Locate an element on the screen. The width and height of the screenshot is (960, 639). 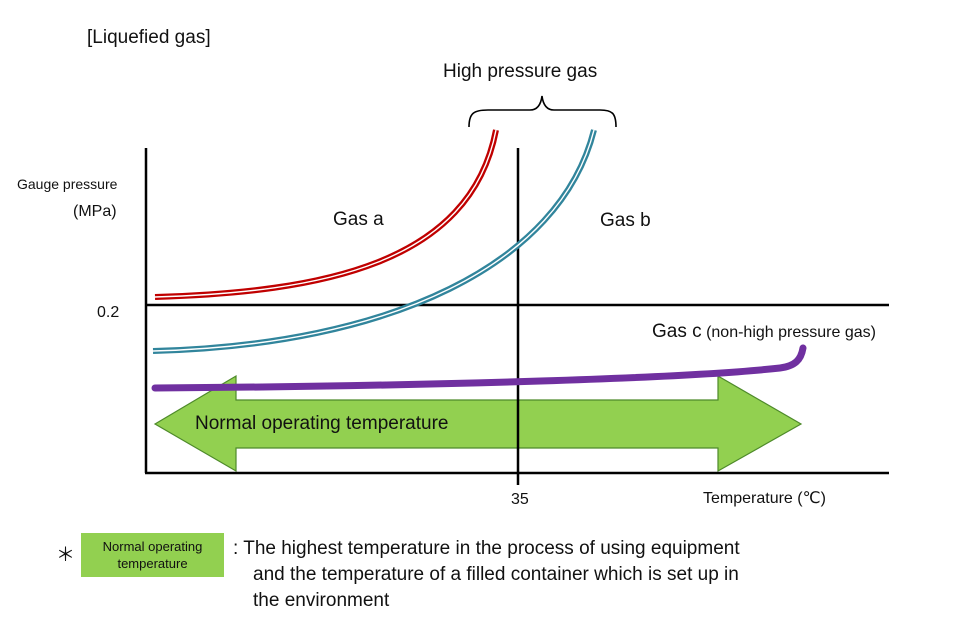
high-pressure-gas-label: High pressure gas is located at coordinates (520, 71).